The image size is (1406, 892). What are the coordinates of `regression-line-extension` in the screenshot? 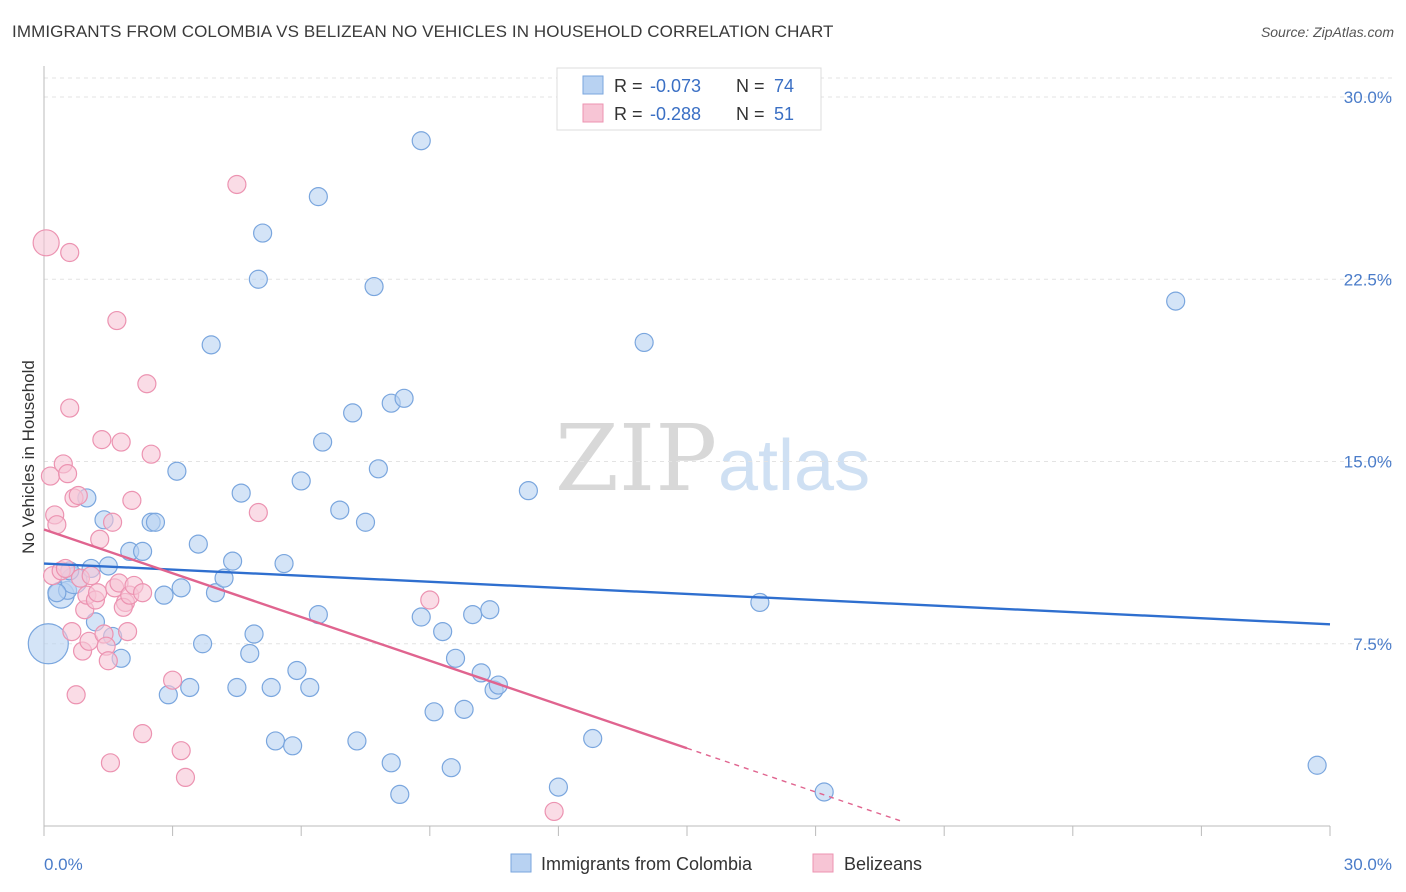 It's located at (794, 784).